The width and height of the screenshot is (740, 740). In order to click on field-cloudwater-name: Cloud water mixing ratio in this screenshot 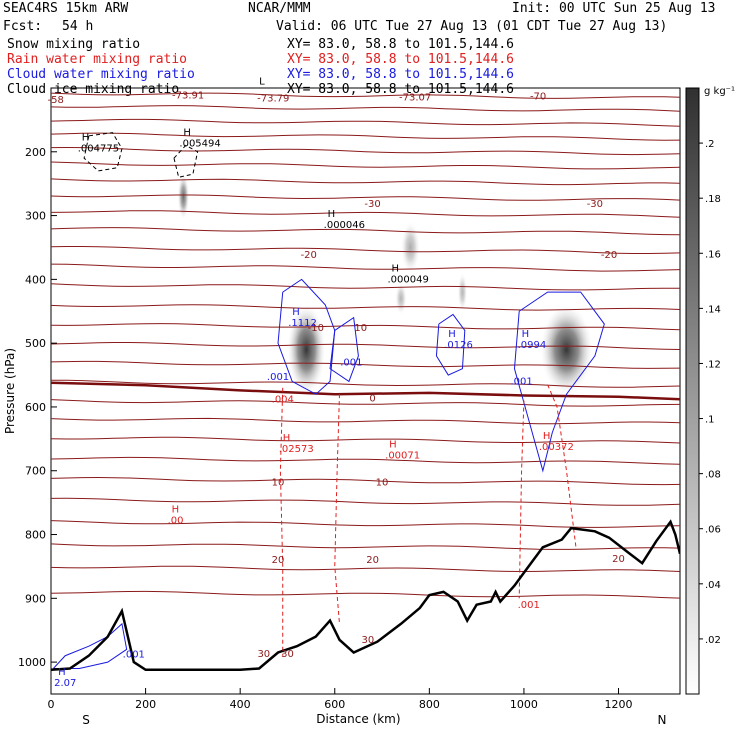, I will do `click(101, 74)`.